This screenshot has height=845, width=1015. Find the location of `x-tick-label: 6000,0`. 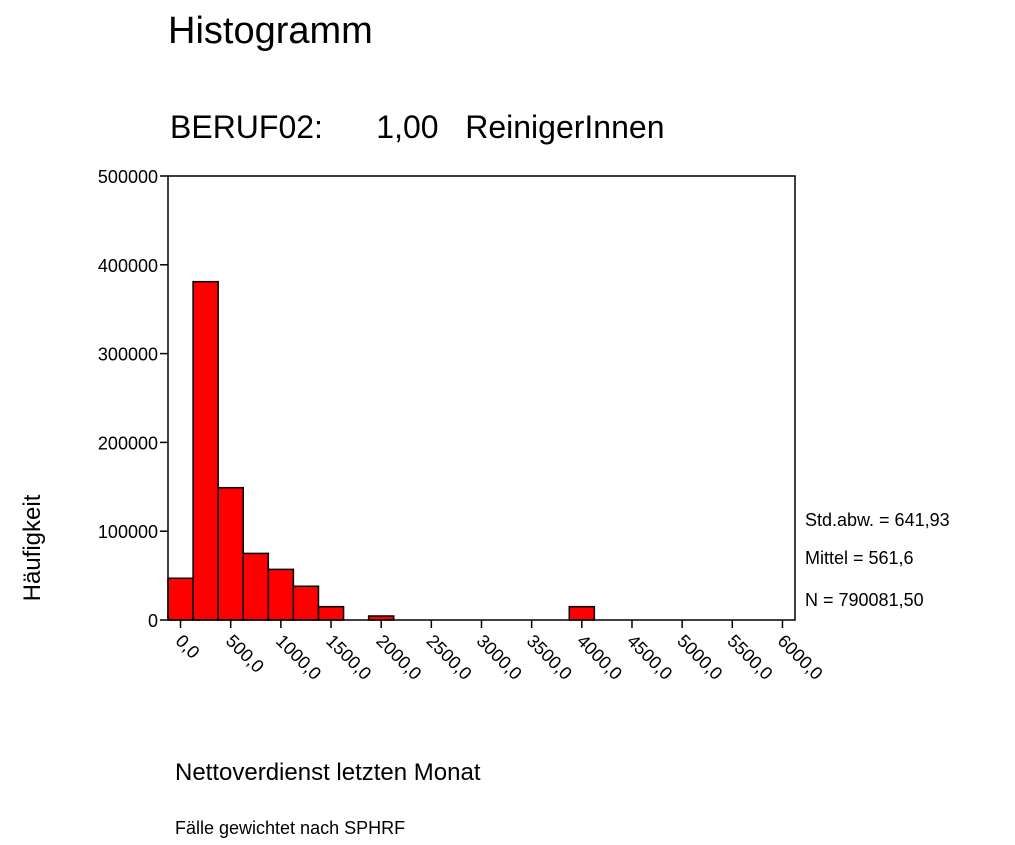

x-tick-label: 6000,0 is located at coordinates (800, 657).